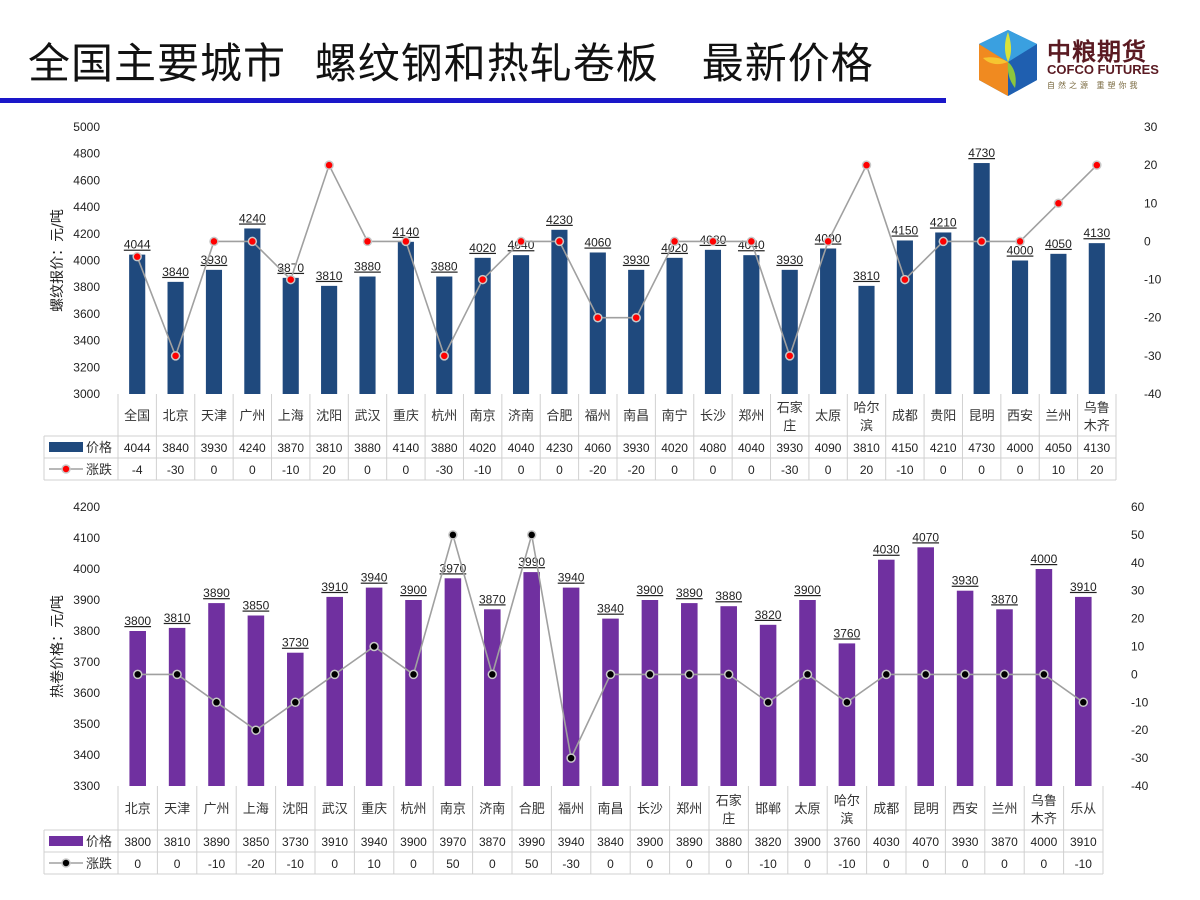  I want to click on table-price-cell: 3930, so click(965, 842).